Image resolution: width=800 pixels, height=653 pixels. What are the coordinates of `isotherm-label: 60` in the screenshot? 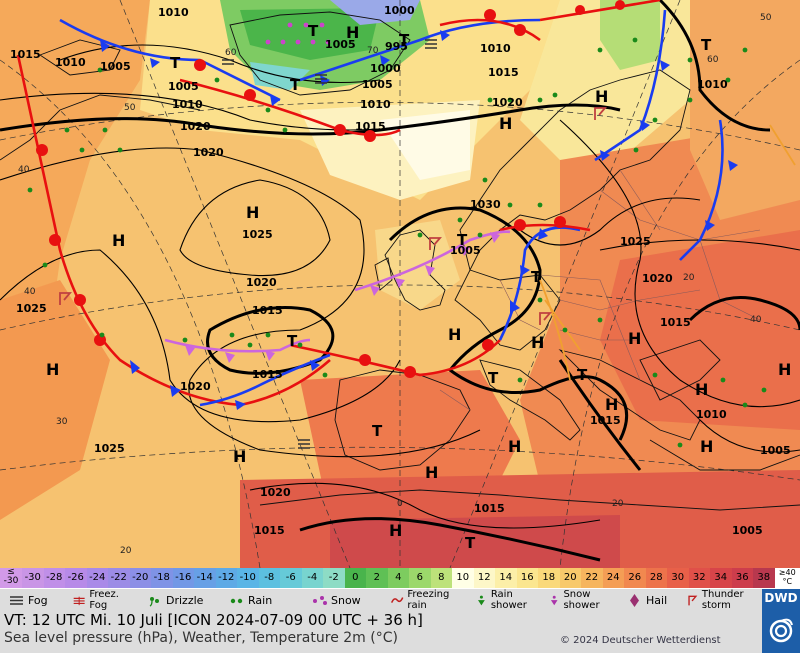 It's located at (231, 53).